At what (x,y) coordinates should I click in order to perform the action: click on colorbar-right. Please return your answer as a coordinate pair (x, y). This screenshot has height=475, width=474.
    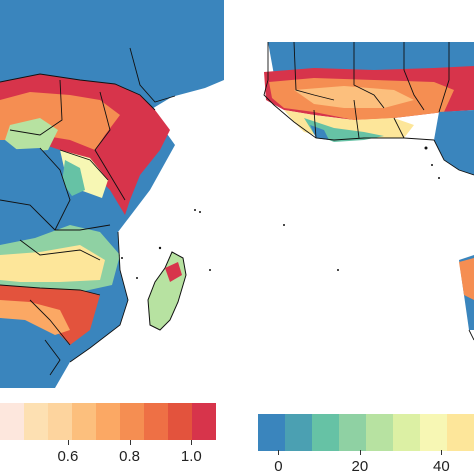
    Looking at the image, I should click on (366, 432).